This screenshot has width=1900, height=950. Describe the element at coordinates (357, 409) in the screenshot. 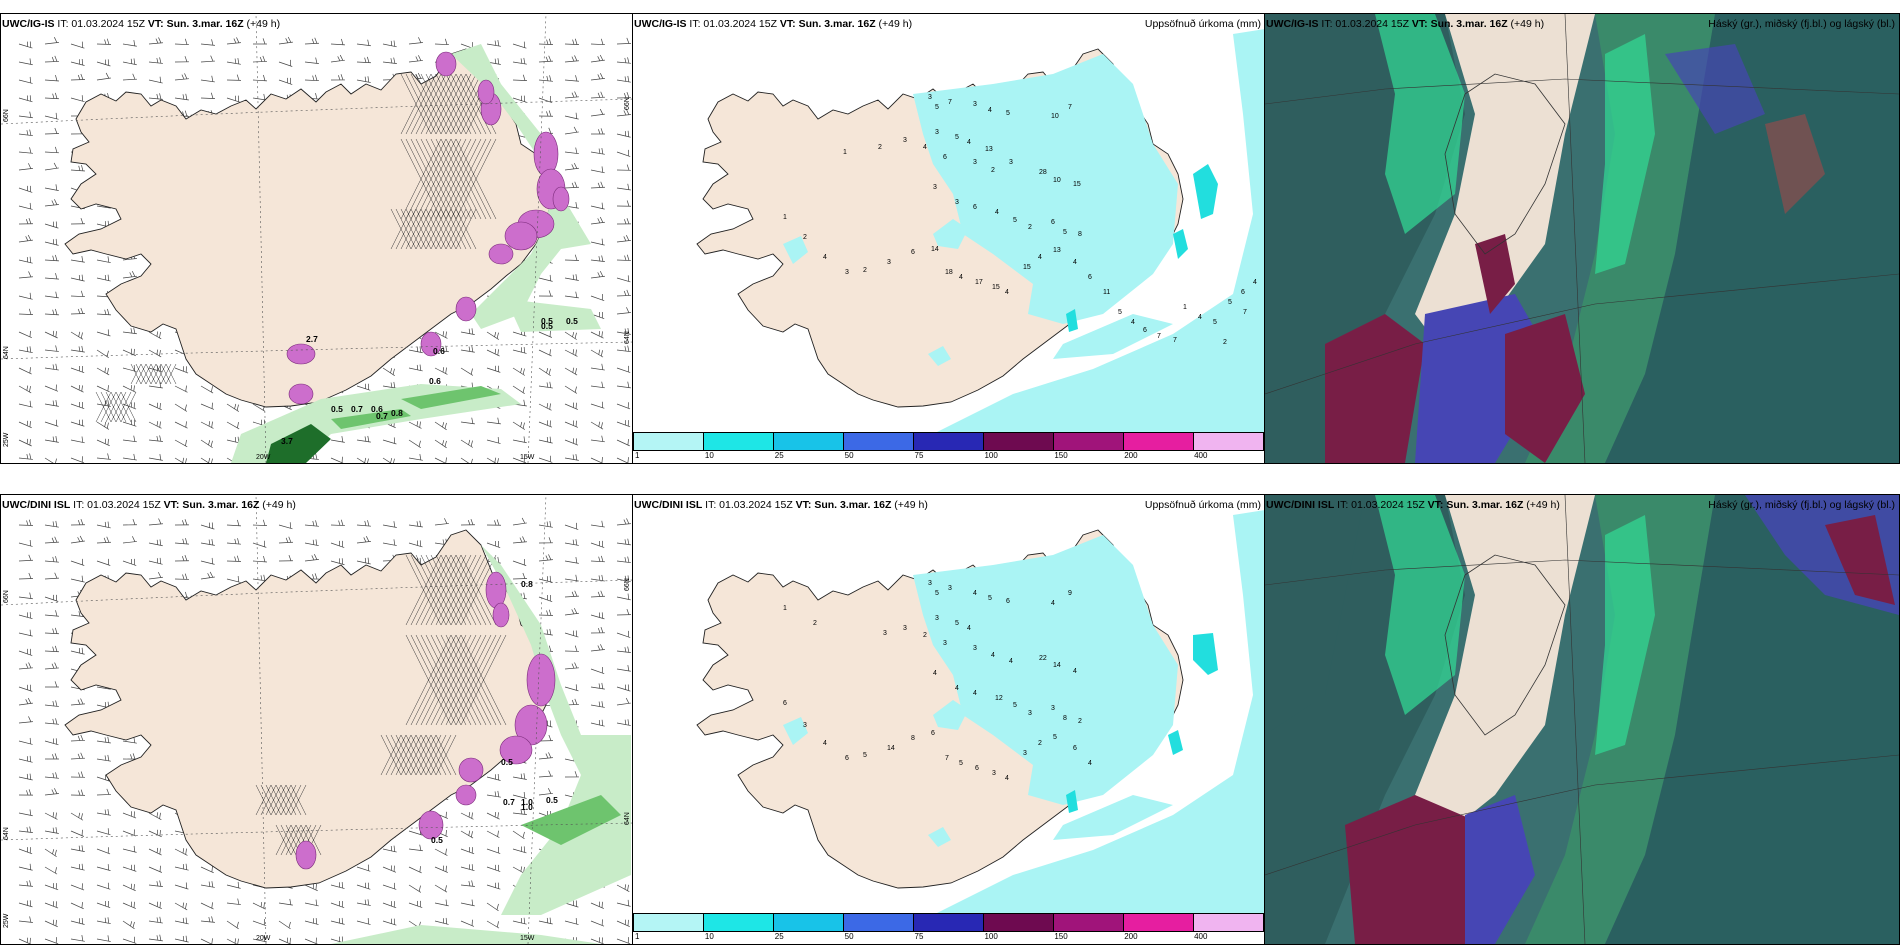

I see `snow-amount-label: 0.7` at that location.